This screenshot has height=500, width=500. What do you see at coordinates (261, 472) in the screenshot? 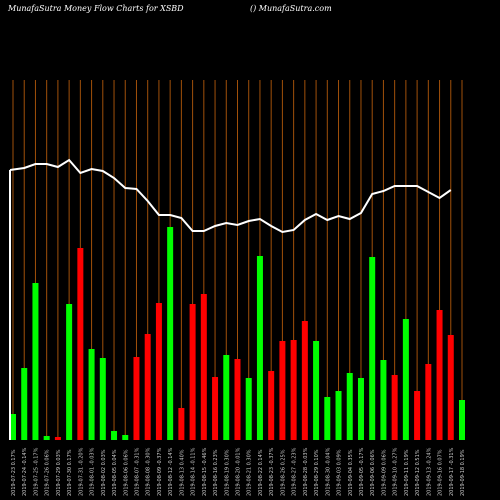
I see `x-tick-label: 2019-08-22 0.14%` at bounding box center [261, 472].